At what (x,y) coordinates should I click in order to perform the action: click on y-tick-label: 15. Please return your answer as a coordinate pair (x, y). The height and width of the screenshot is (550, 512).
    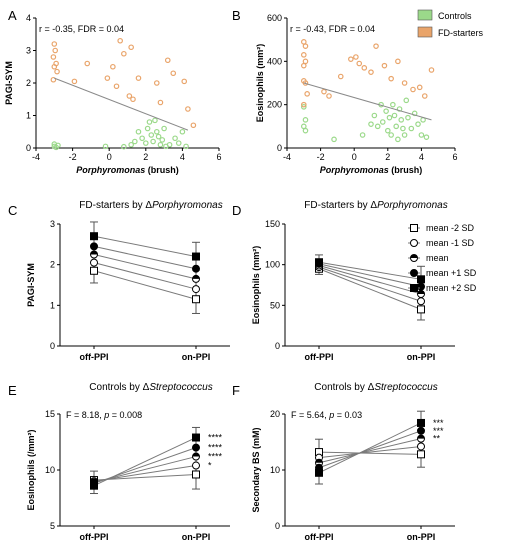
    Looking at the image, I should click on (50, 414).